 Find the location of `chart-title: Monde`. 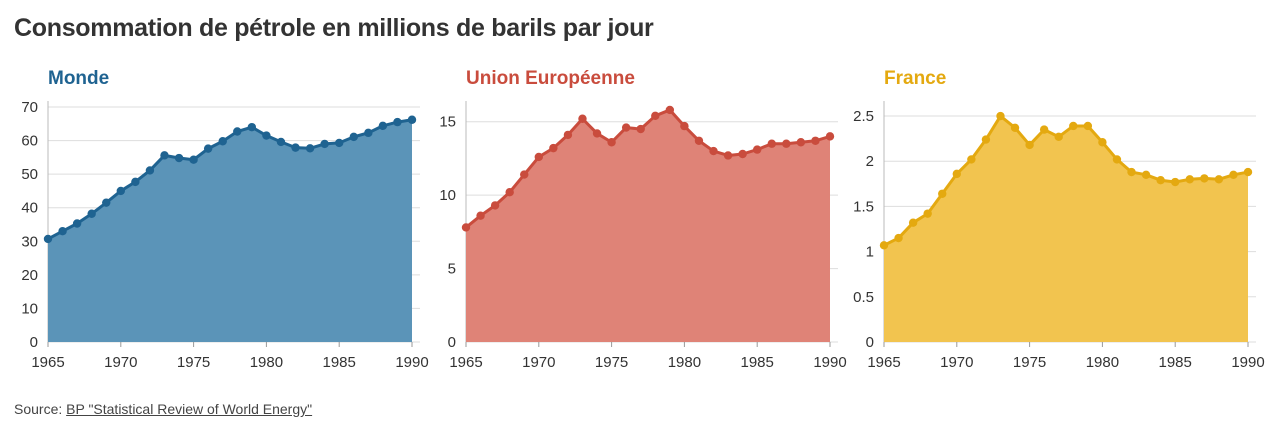

chart-title: Monde is located at coordinates (79, 78).